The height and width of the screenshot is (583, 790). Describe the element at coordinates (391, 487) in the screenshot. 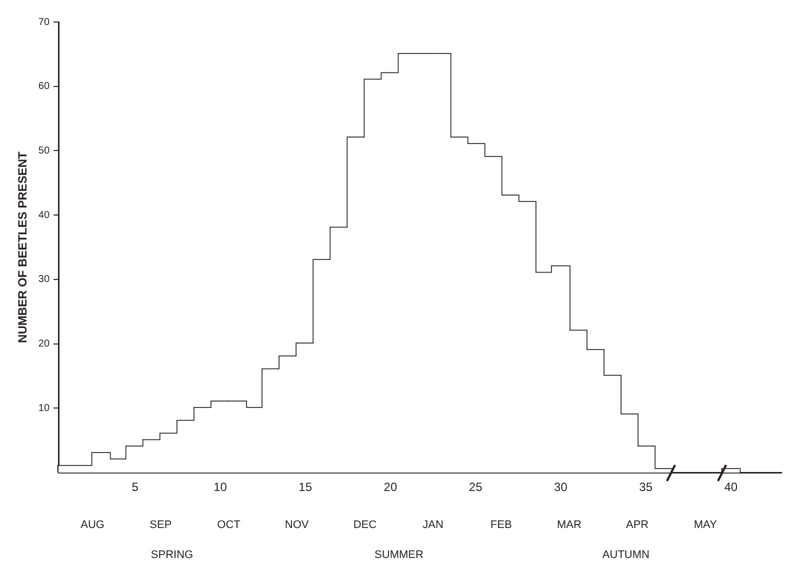

I see `x-tick-label: 20` at that location.